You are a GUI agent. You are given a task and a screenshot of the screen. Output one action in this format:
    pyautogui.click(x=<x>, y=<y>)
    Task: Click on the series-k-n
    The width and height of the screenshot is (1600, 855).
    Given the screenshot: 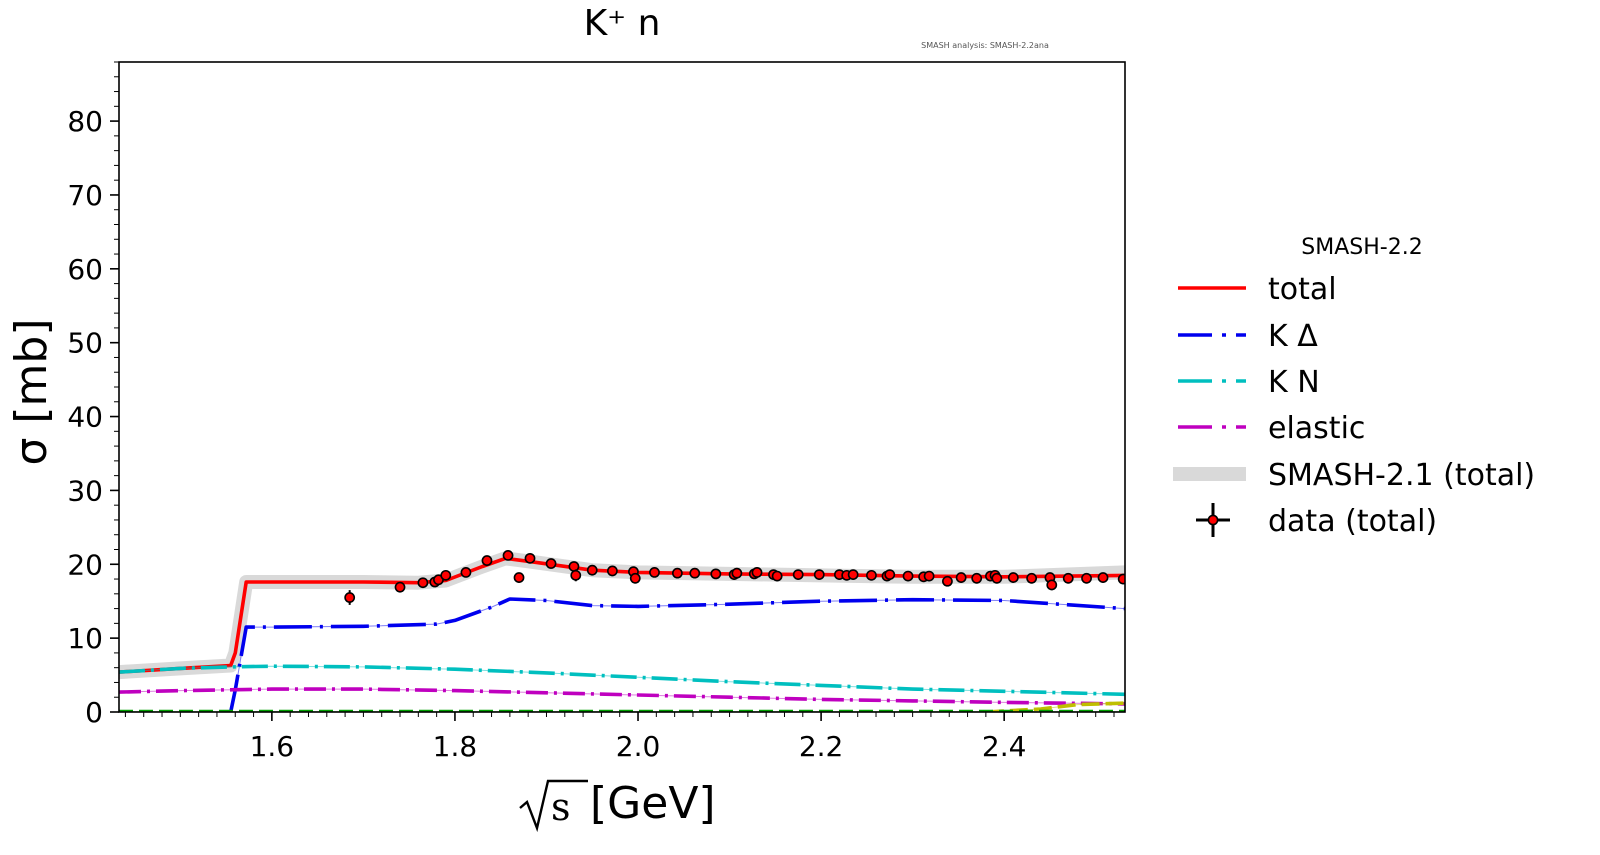 What is the action you would take?
    pyautogui.click(x=622, y=680)
    